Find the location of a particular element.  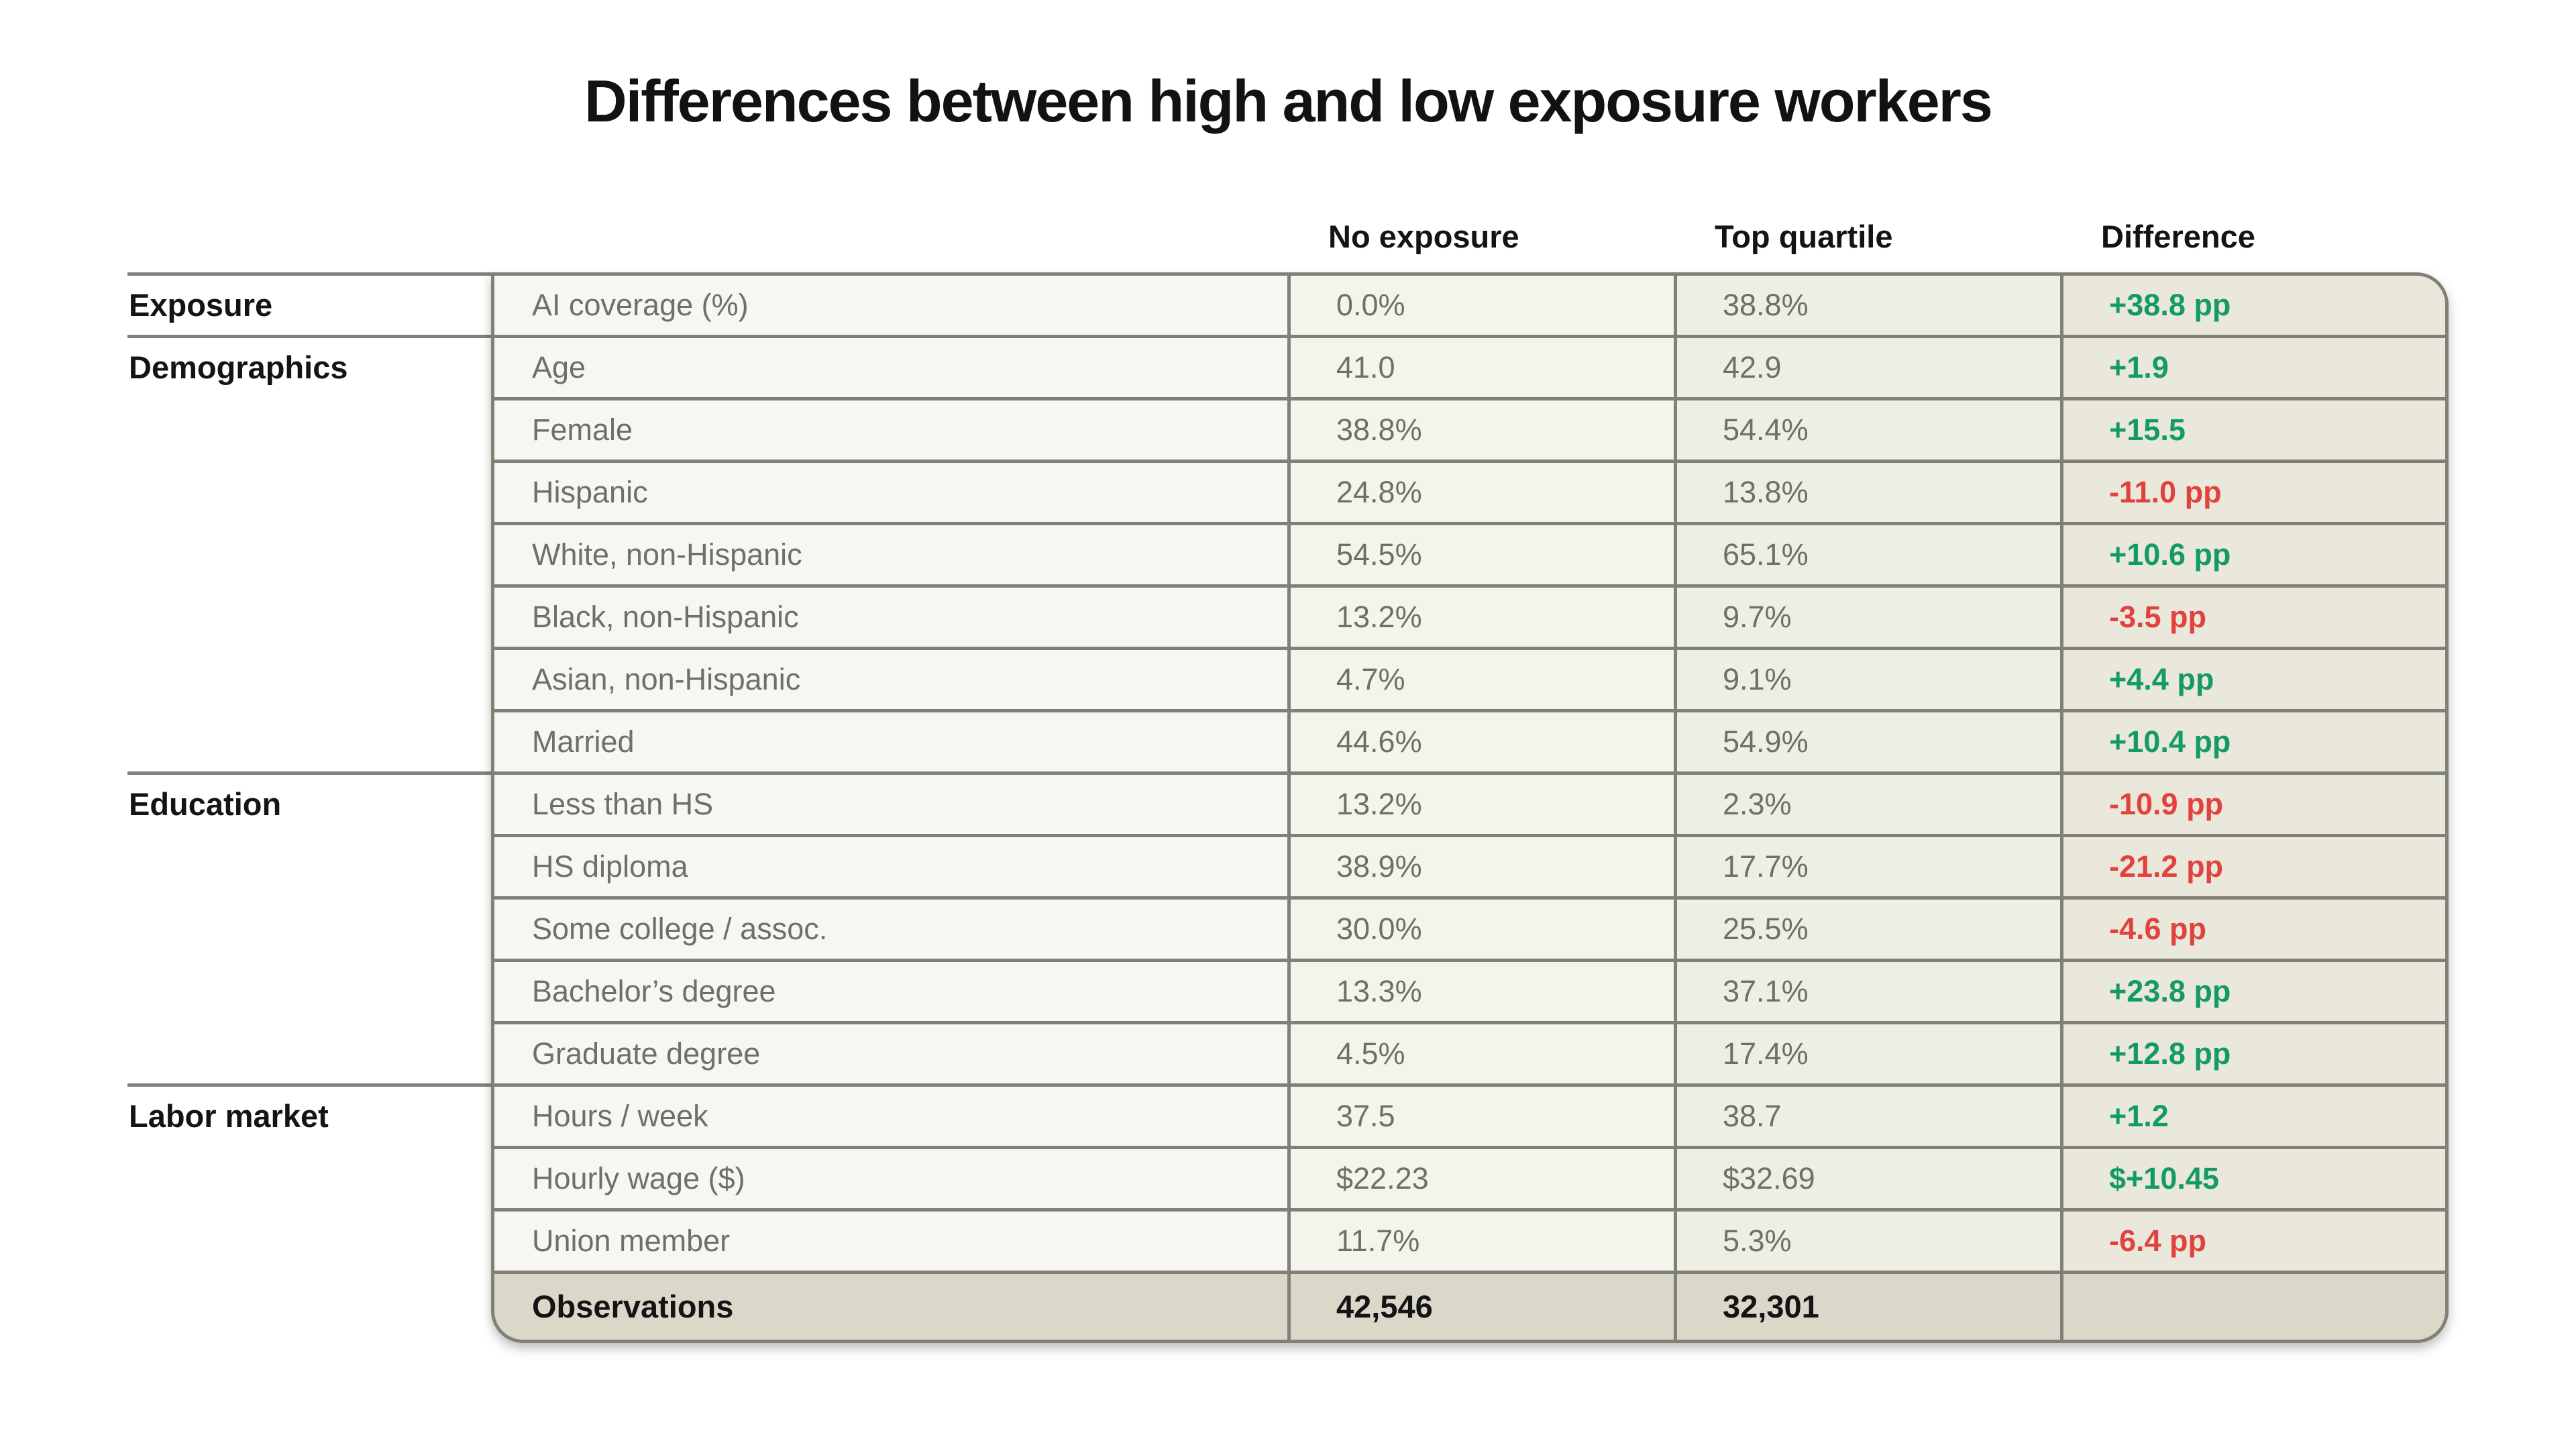

row-label-bachelor-s-degree: Bachelor’s degree is located at coordinates (890, 991).